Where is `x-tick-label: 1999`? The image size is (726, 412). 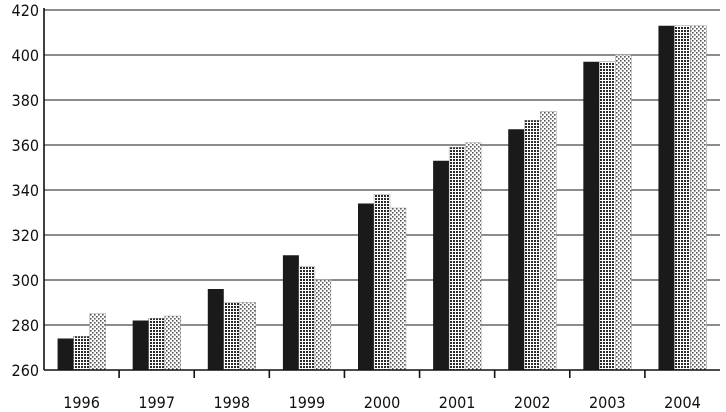 x-tick-label: 1999 is located at coordinates (307, 402).